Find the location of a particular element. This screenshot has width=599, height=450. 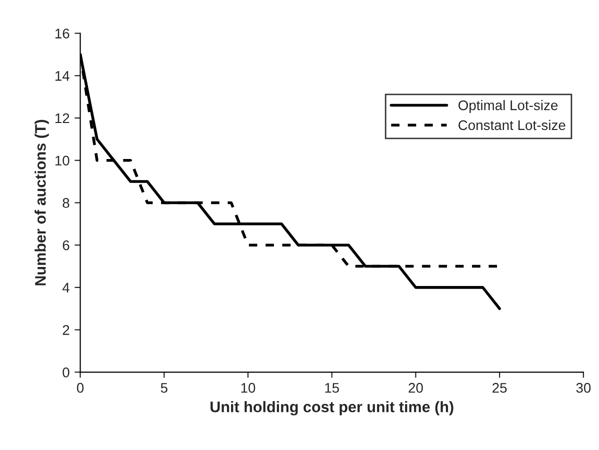

y-tick-label: 2 is located at coordinates (66, 330).